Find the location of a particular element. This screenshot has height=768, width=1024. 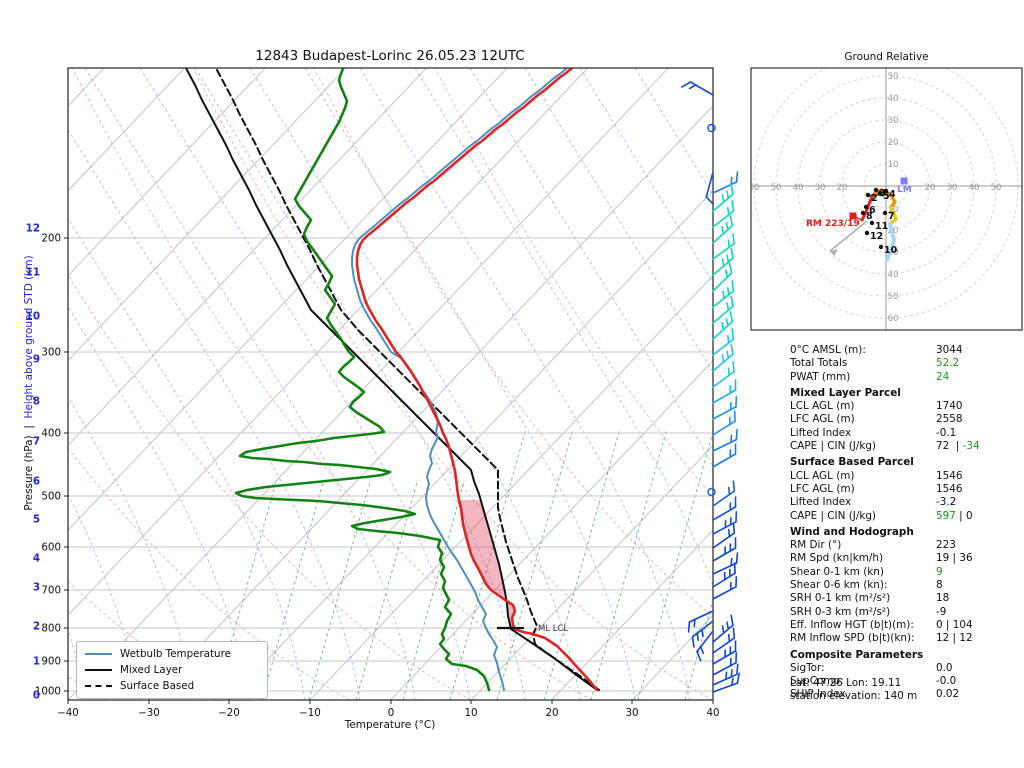

pressure-tick-label: 800 is located at coordinates (51, 629).